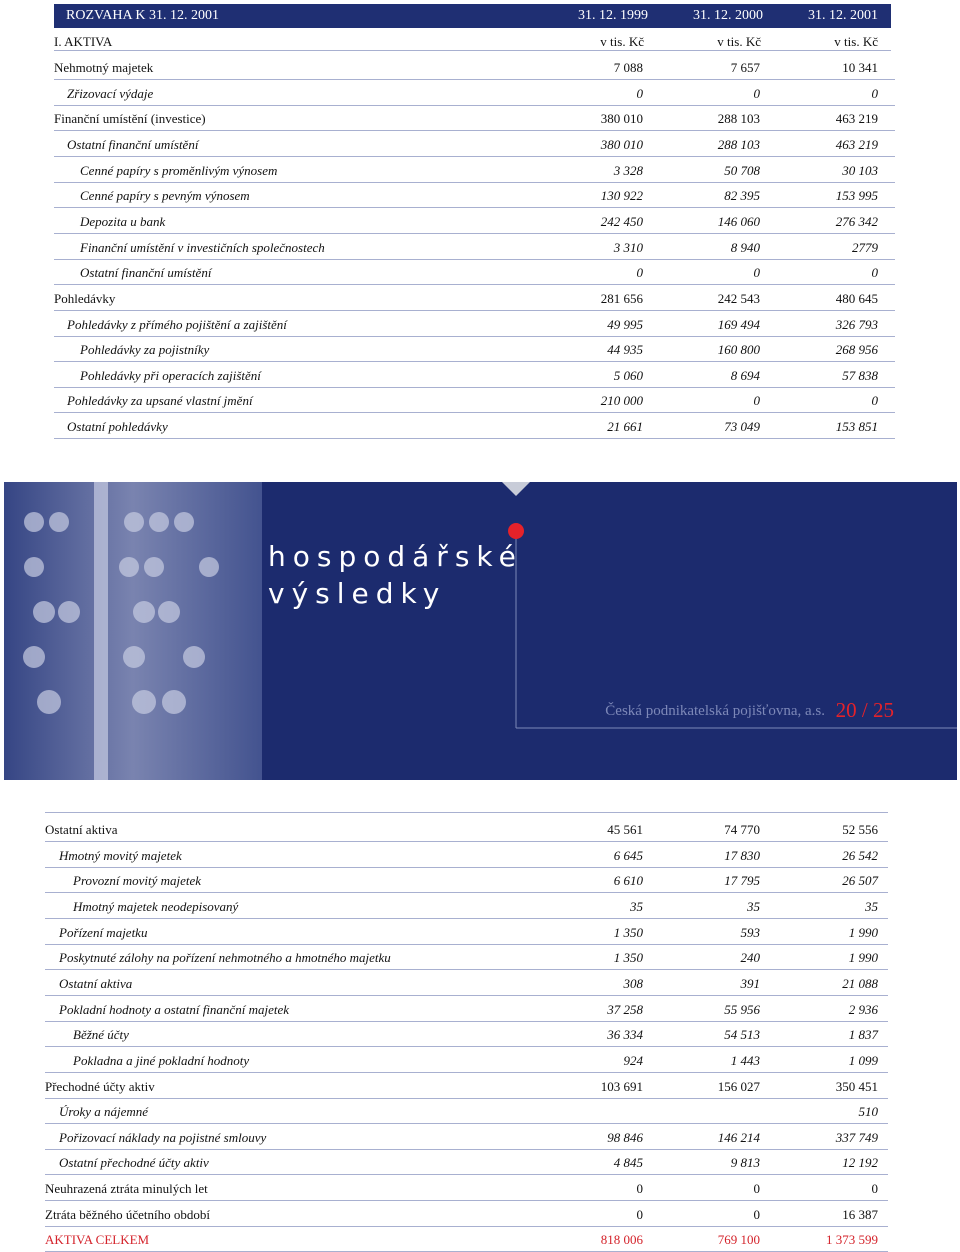  Describe the element at coordinates (860, 1214) in the screenshot. I see `cell-value: 16 387` at that location.